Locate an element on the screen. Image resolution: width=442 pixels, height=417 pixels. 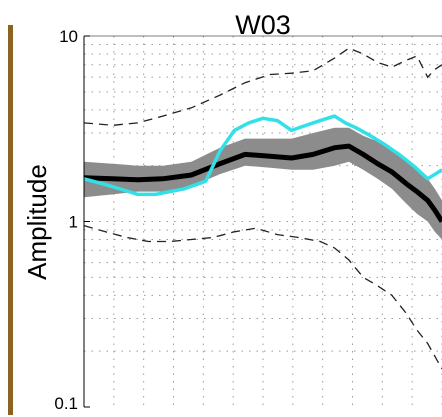
y-tick-label: 10 is located at coordinates (68, 36).